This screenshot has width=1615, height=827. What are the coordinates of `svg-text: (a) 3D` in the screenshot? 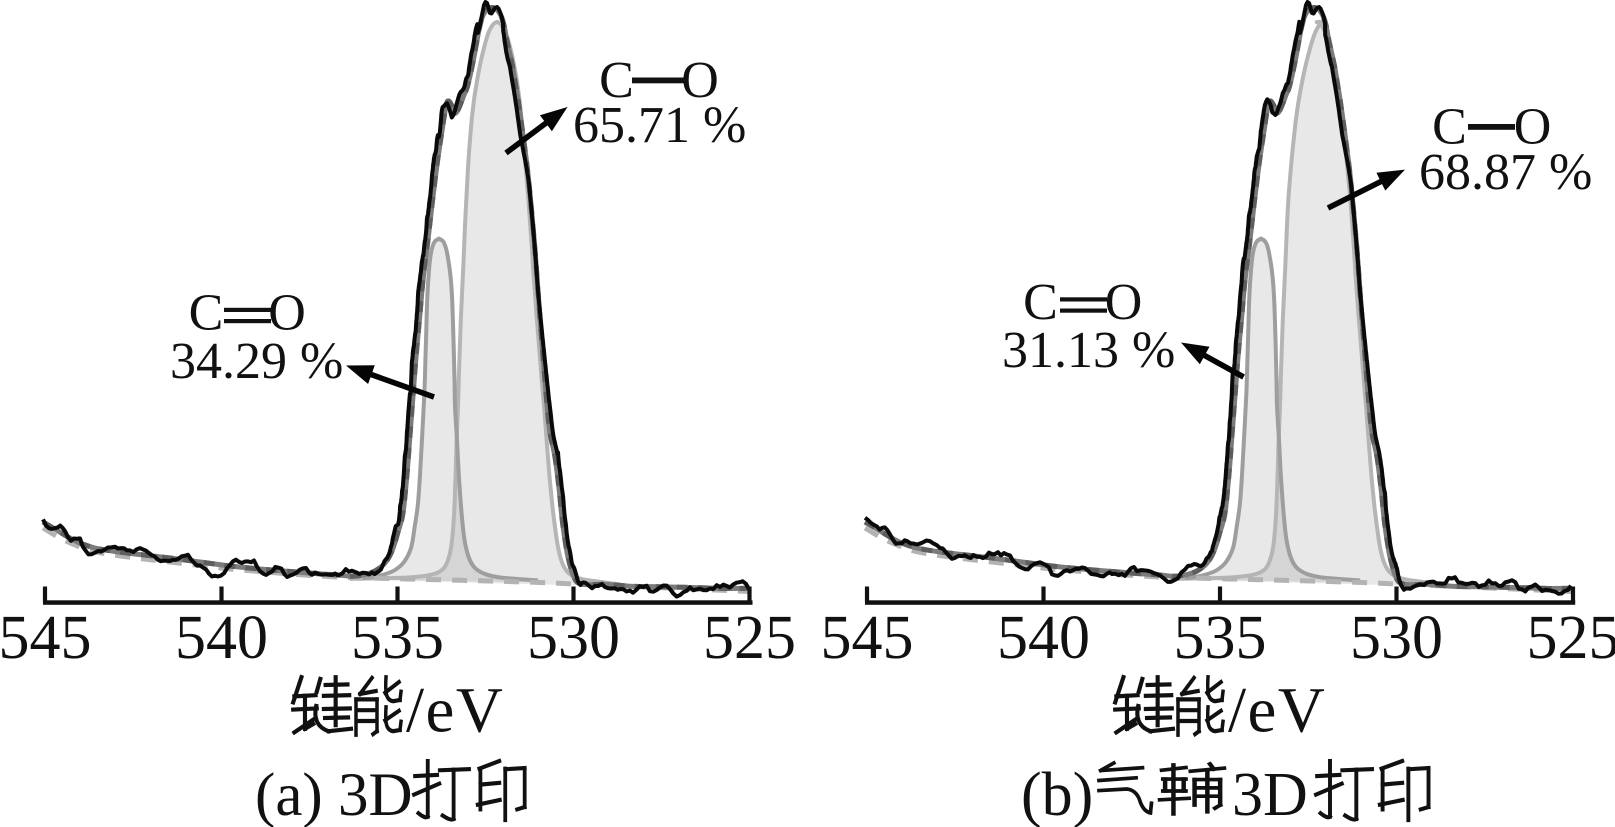 It's located at (334, 794).